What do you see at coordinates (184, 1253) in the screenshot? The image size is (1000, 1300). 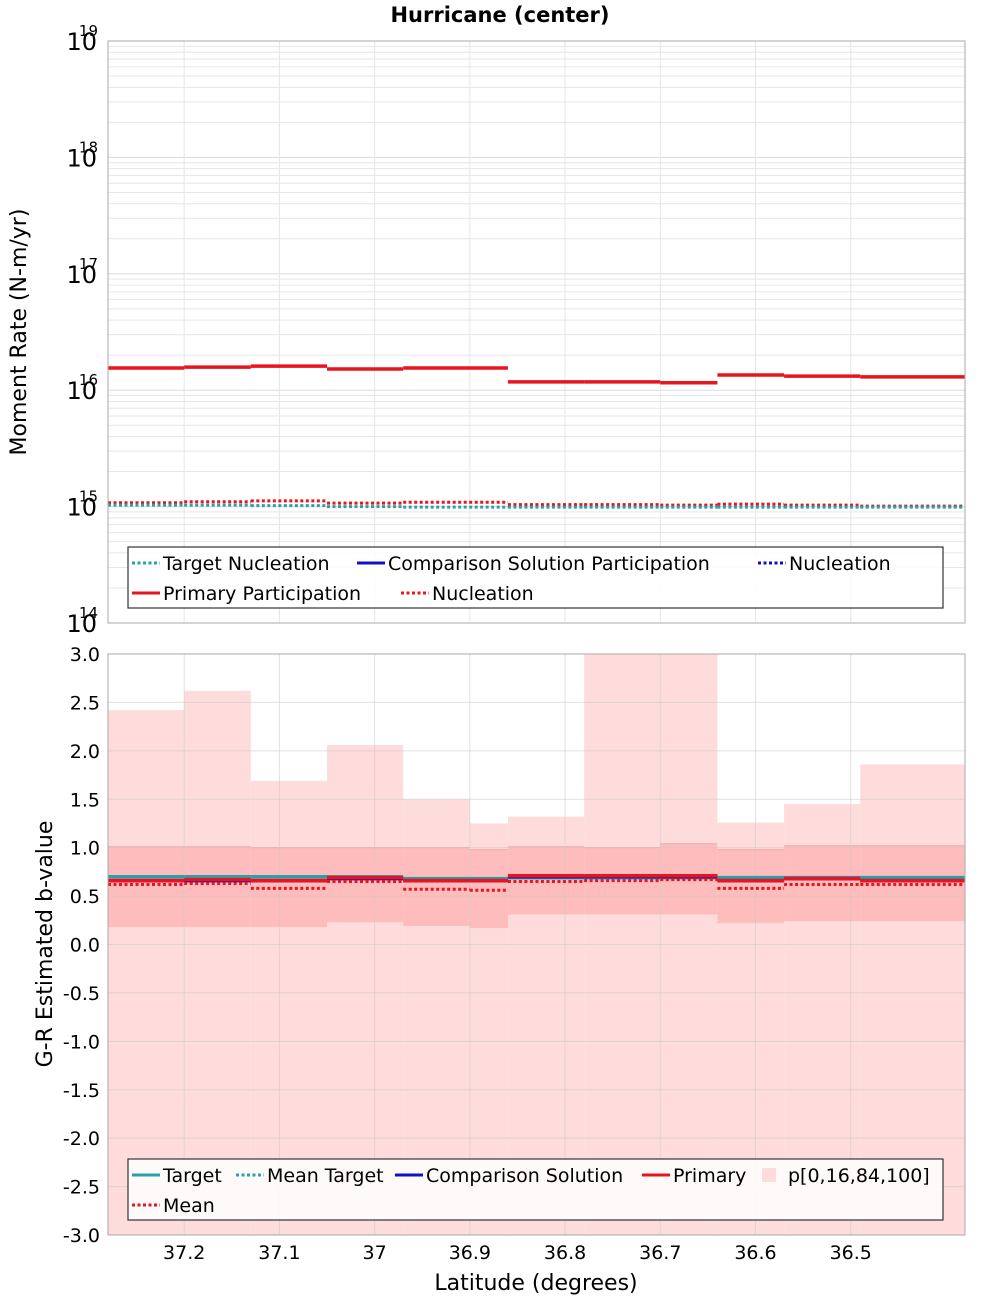 I see `x-tick-label: 37.2` at bounding box center [184, 1253].